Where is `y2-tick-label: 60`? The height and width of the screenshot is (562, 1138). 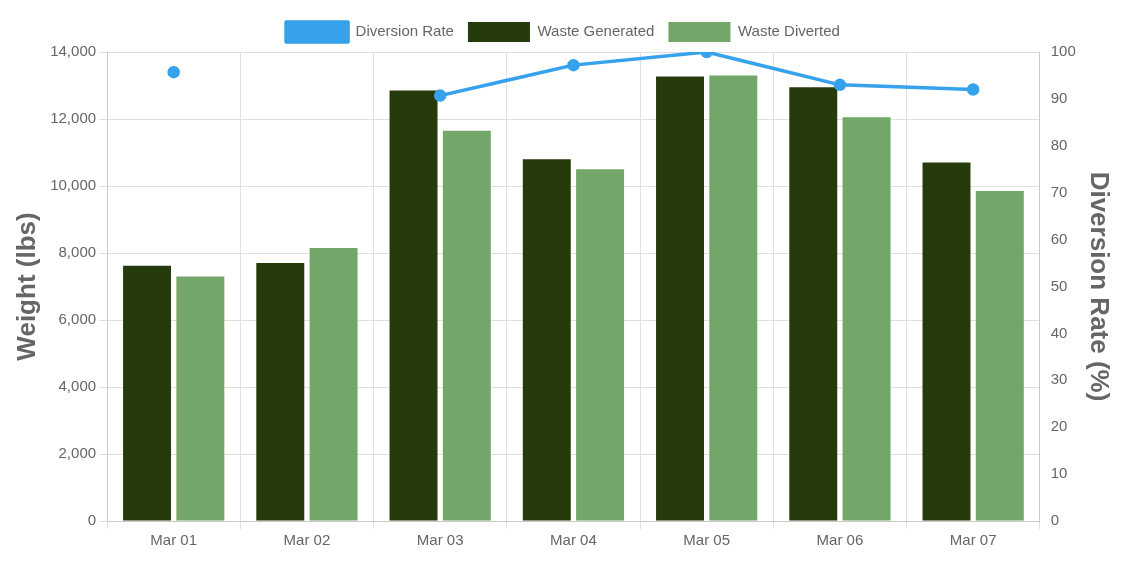 y2-tick-label: 60 is located at coordinates (1059, 238).